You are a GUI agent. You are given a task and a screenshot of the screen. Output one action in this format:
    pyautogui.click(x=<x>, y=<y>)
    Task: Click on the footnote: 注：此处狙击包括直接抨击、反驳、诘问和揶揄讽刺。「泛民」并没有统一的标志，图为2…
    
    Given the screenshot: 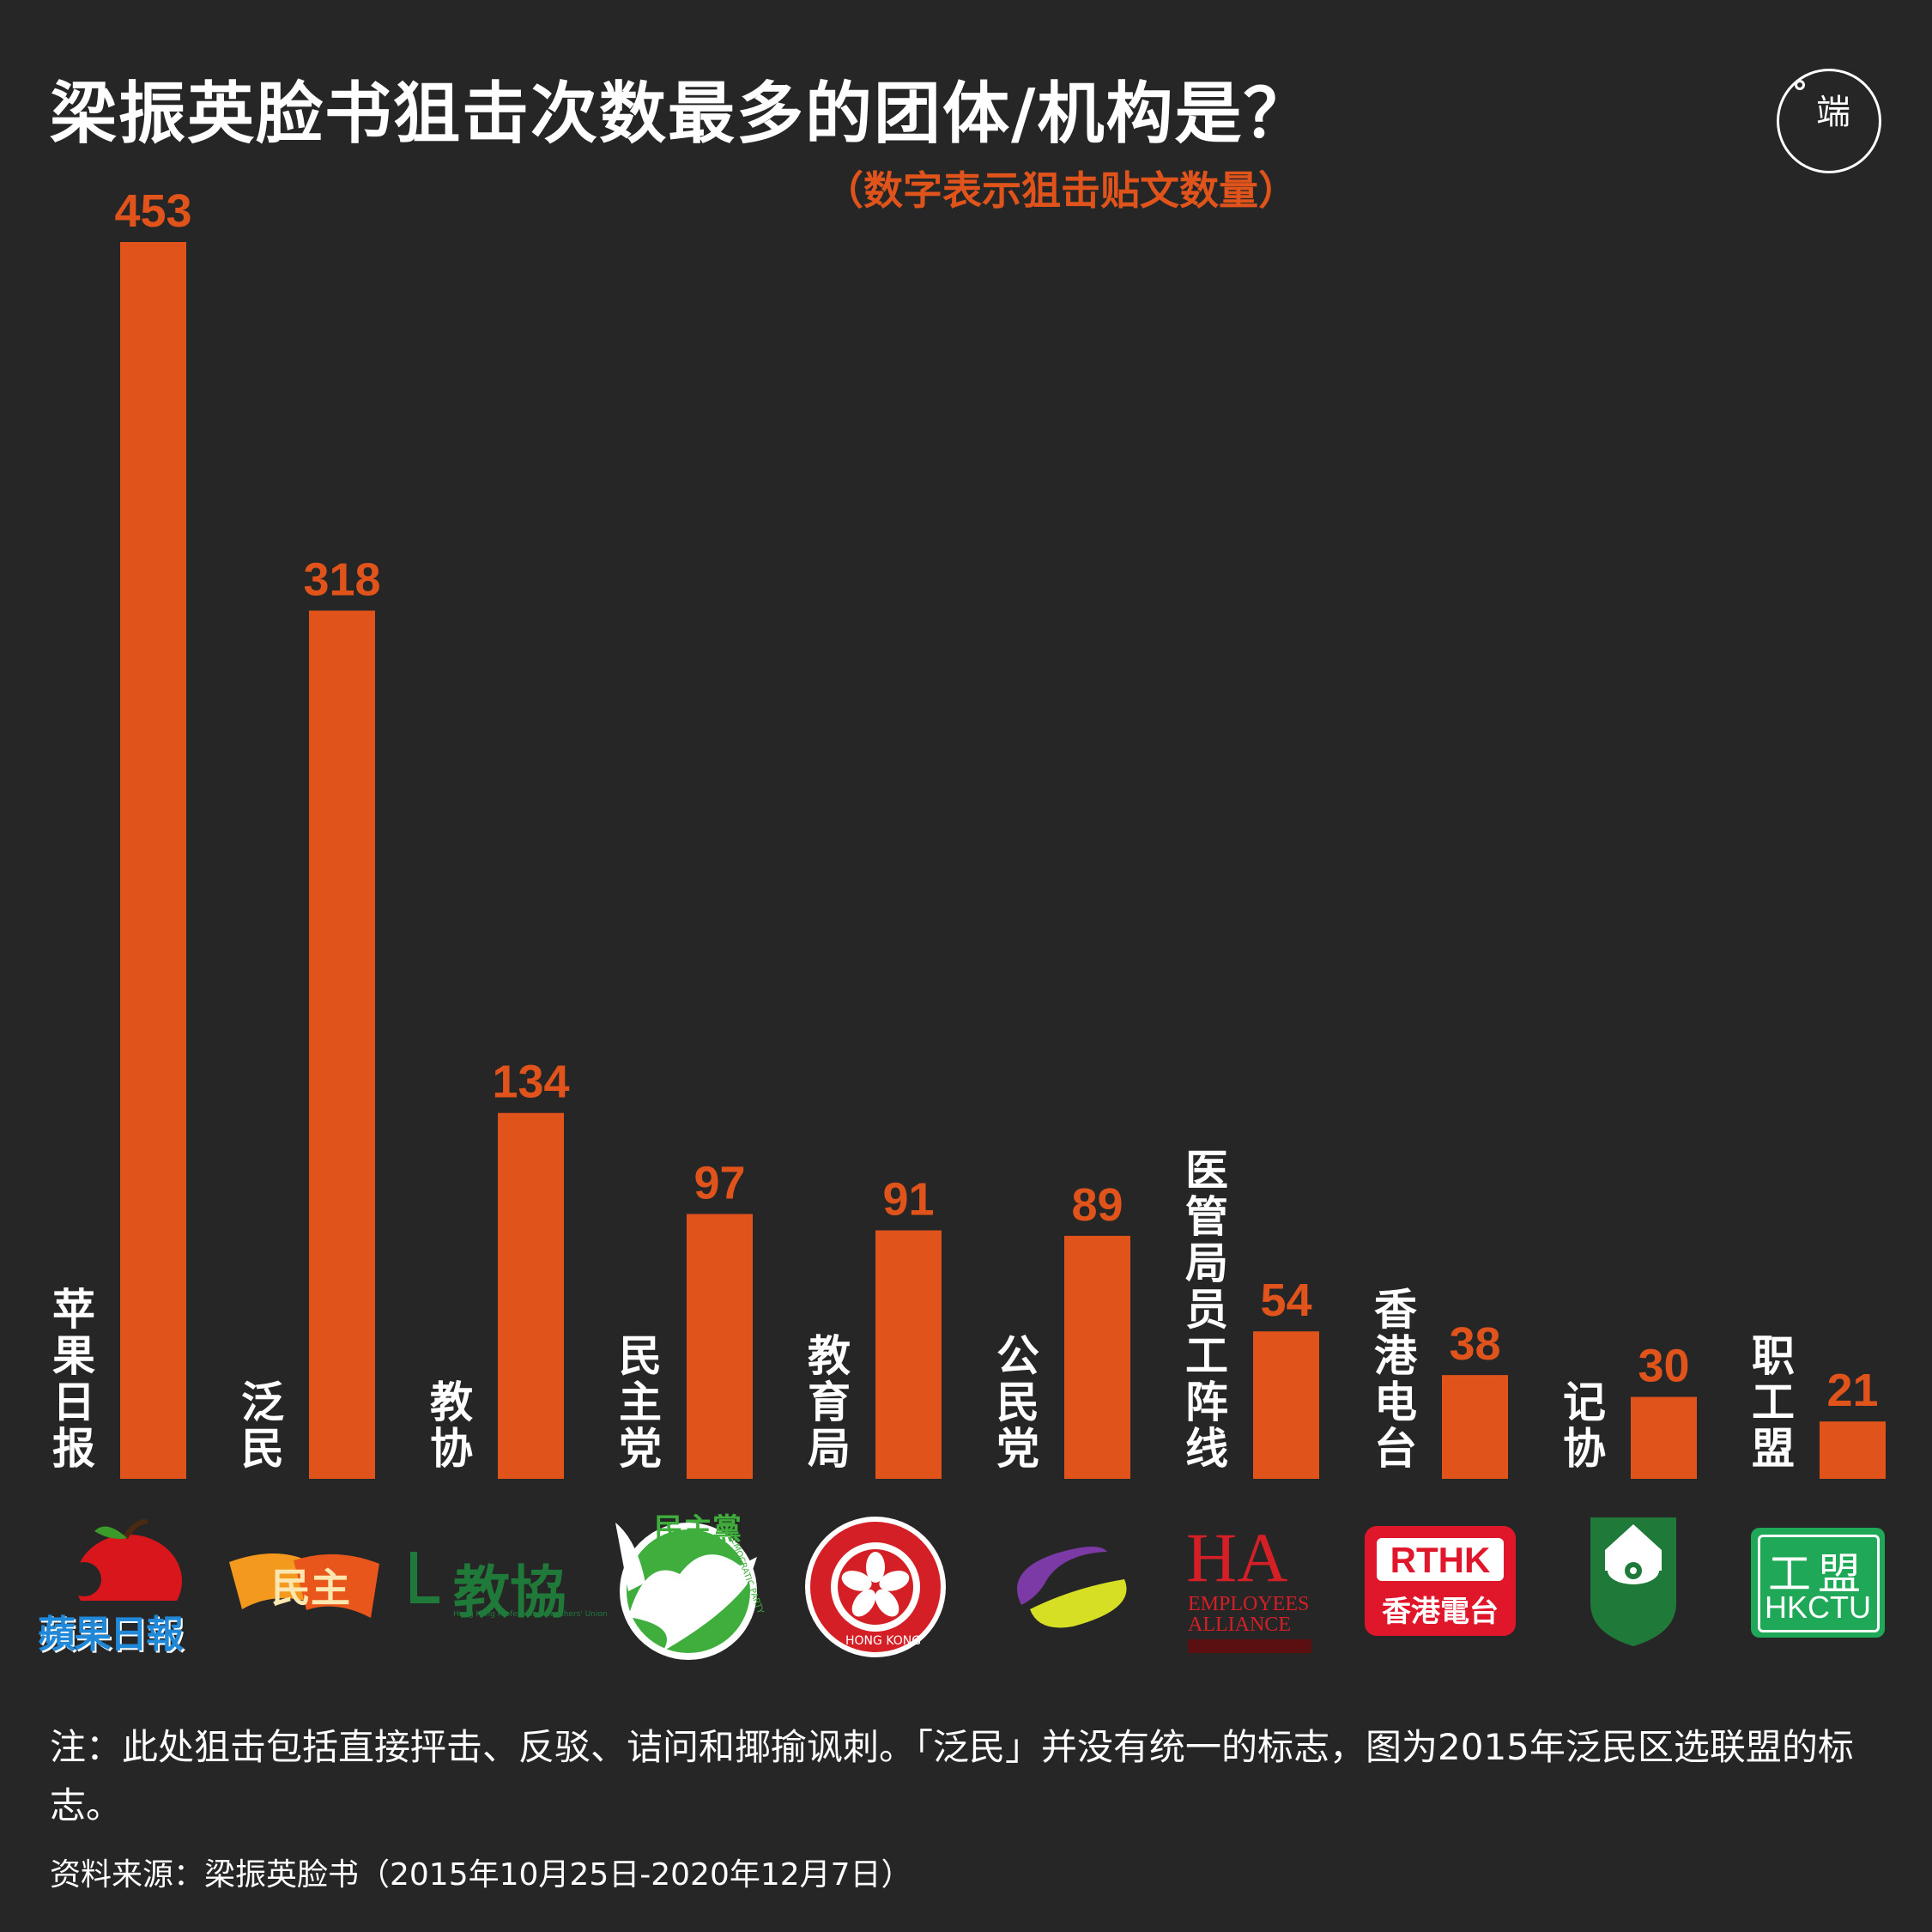 What is the action you would take?
    pyautogui.click(x=952, y=1776)
    